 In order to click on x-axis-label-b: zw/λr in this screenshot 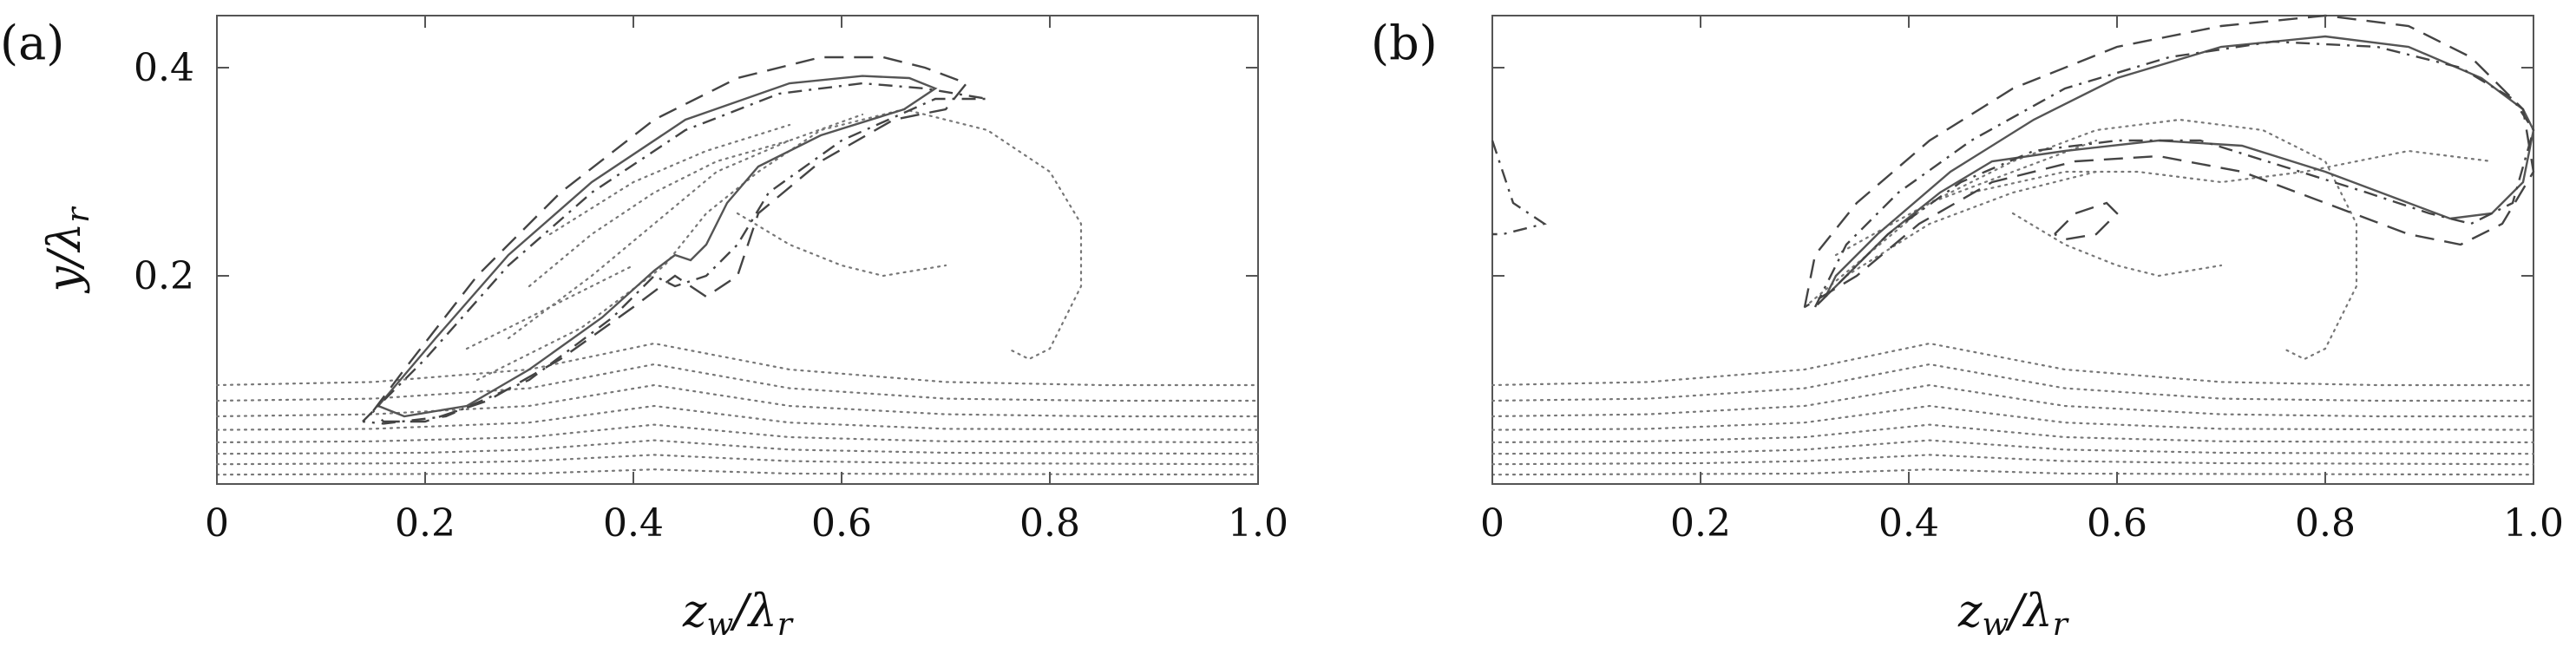, I will do `click(2013, 614)`.